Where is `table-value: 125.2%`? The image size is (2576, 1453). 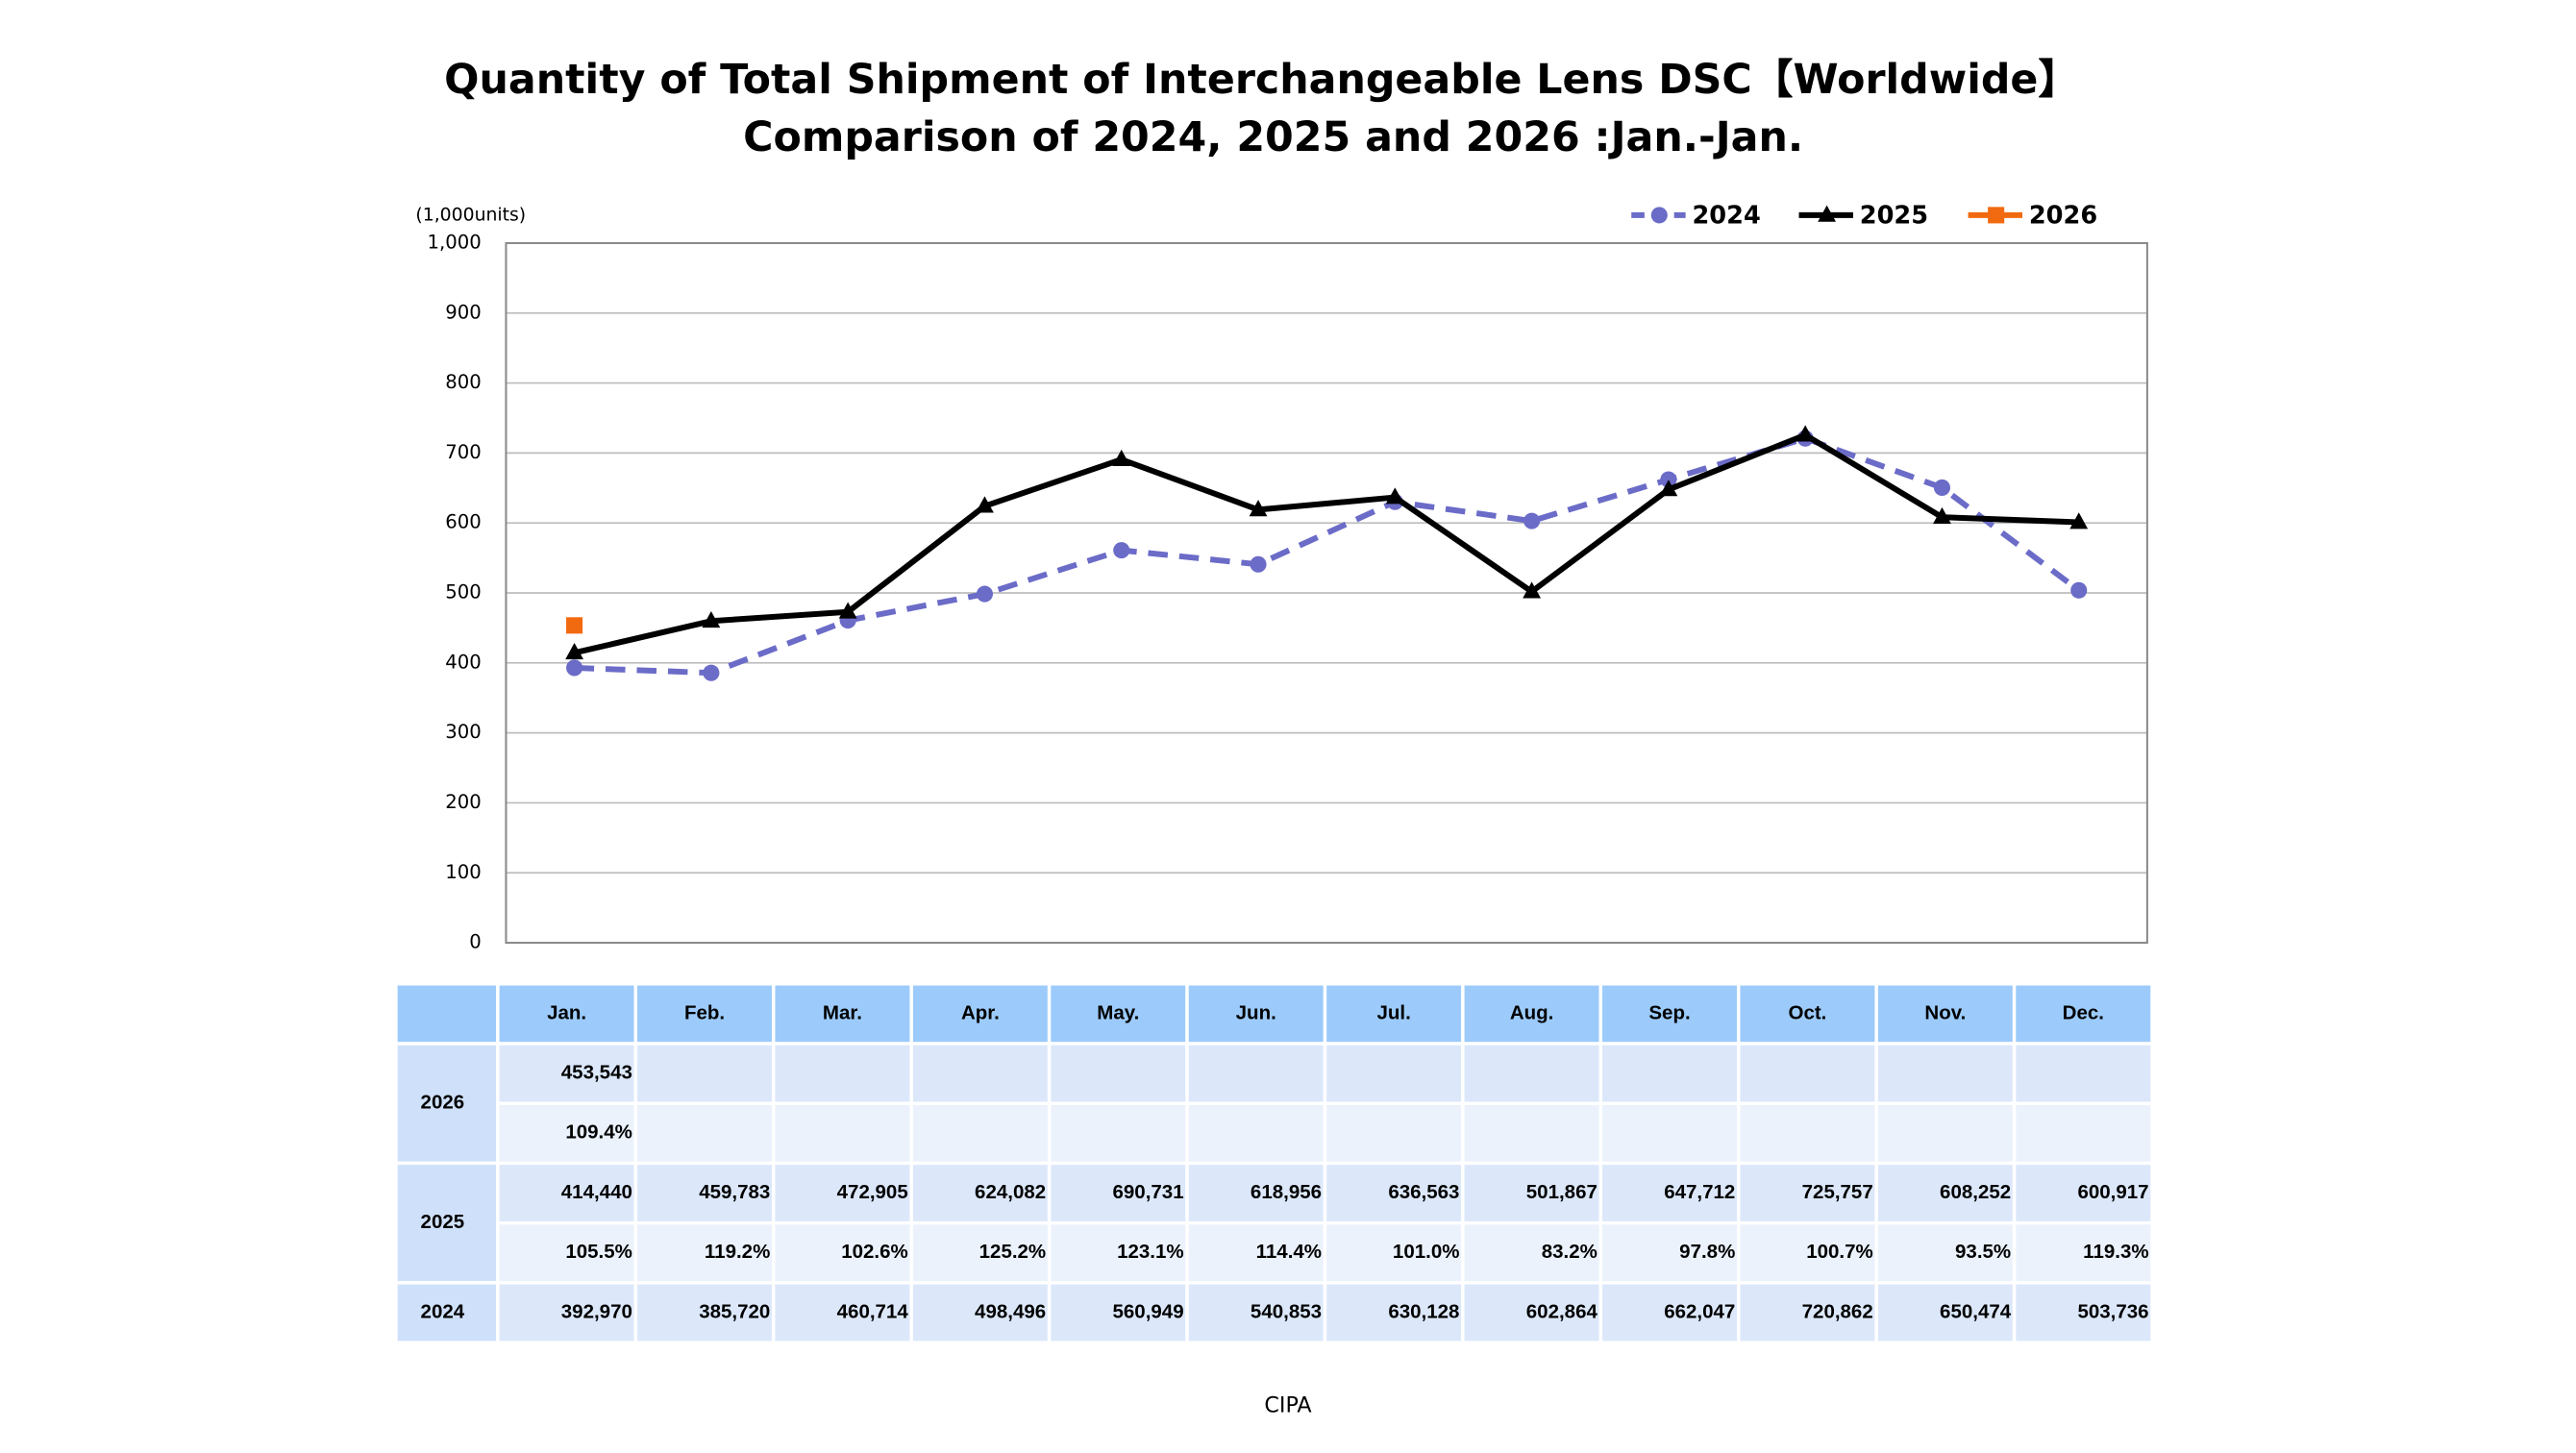 table-value: 125.2% is located at coordinates (1013, 1252).